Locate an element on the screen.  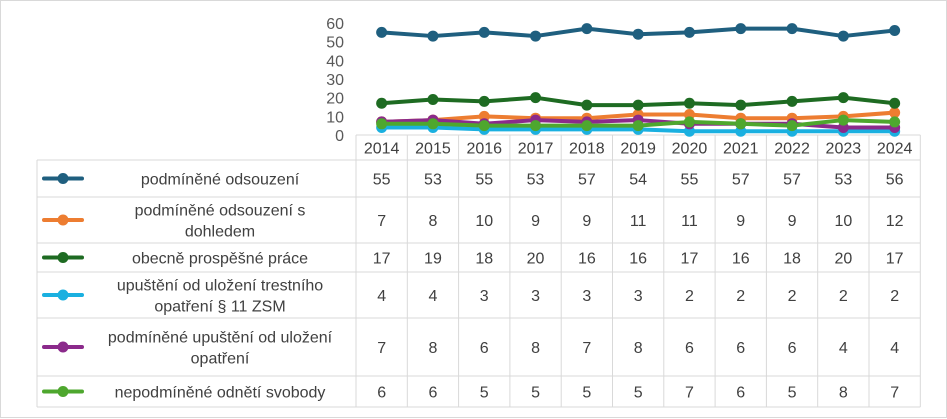
x-tick-label: 2024 is located at coordinates (895, 149).